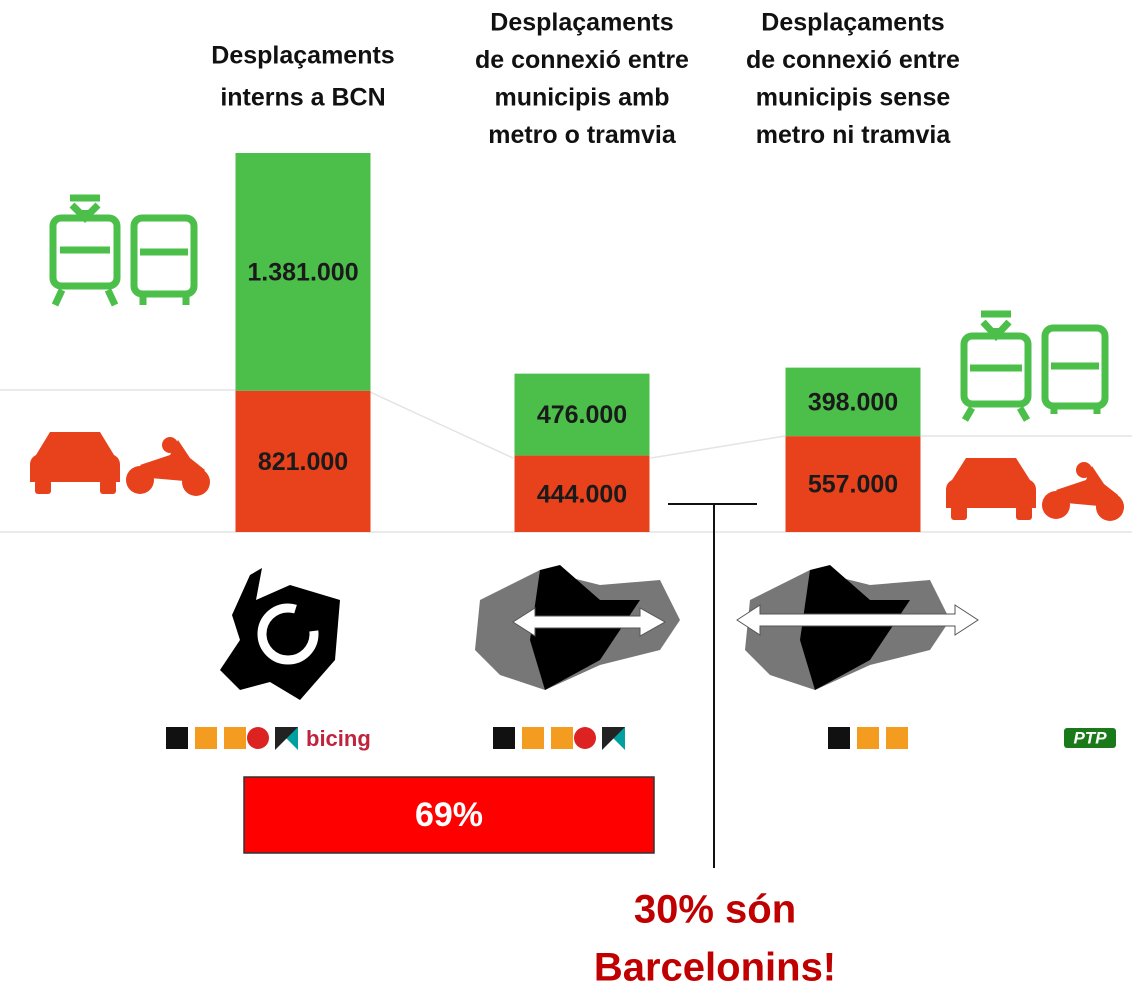 The width and height of the screenshot is (1132, 986). I want to click on metro-map, so click(577, 627).